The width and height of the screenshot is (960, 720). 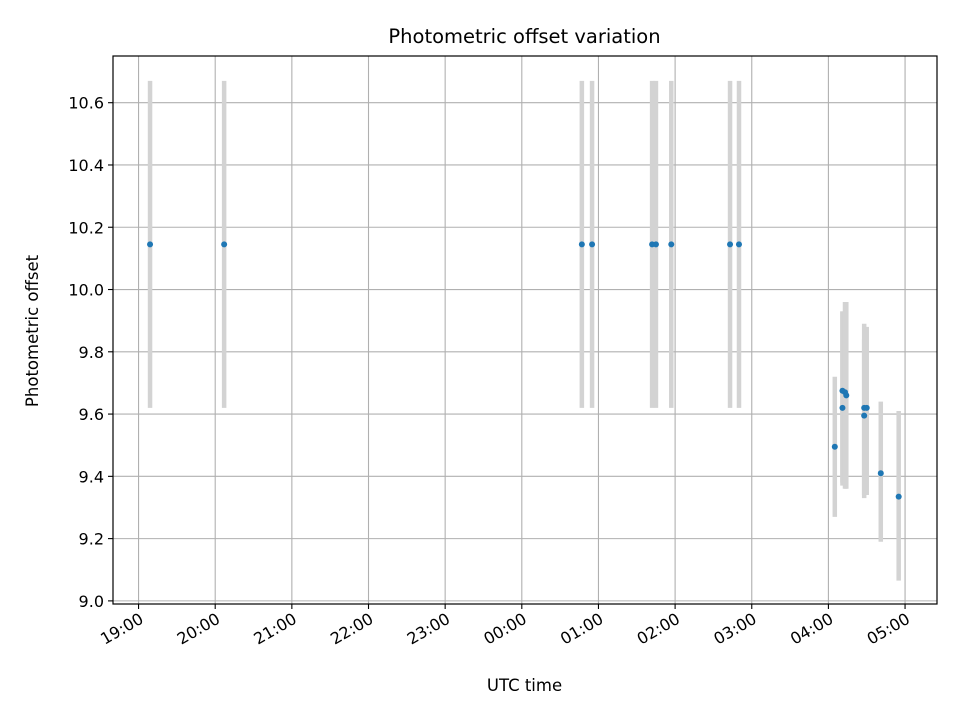 What do you see at coordinates (91, 601) in the screenshot?
I see `y-tick-label: 9.0` at bounding box center [91, 601].